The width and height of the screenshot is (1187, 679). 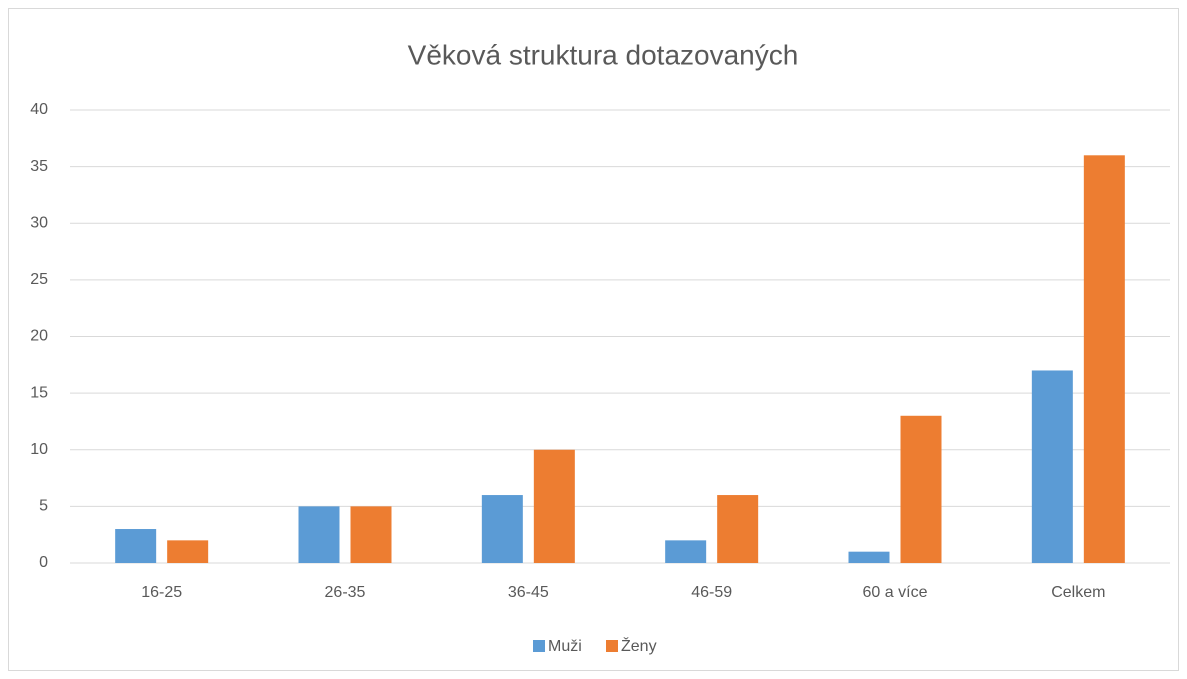 I want to click on legend-label: Ženy, so click(x=639, y=645).